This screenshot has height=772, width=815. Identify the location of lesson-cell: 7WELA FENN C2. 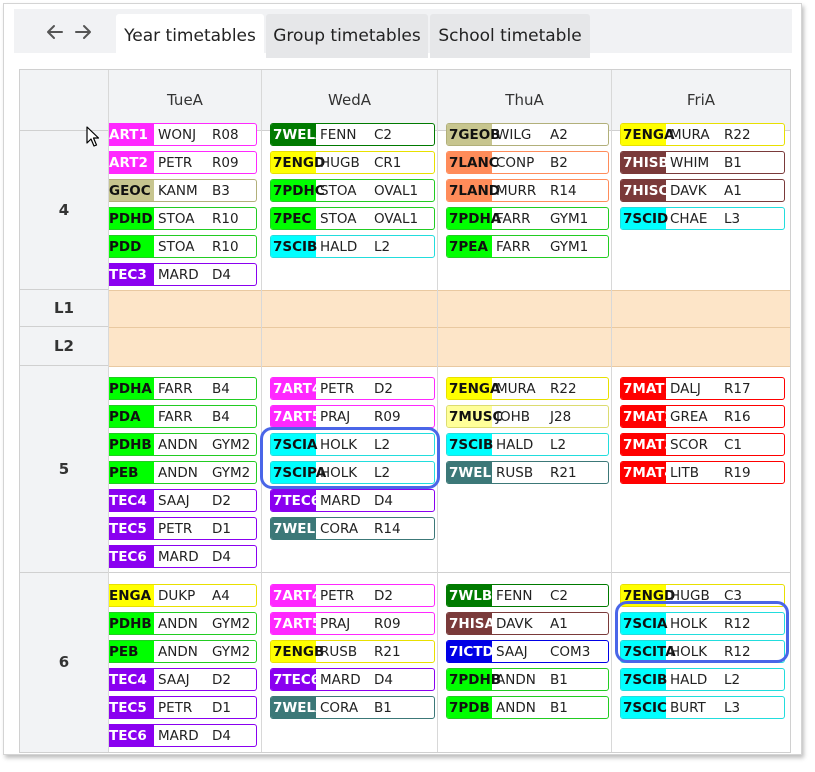
(352, 134).